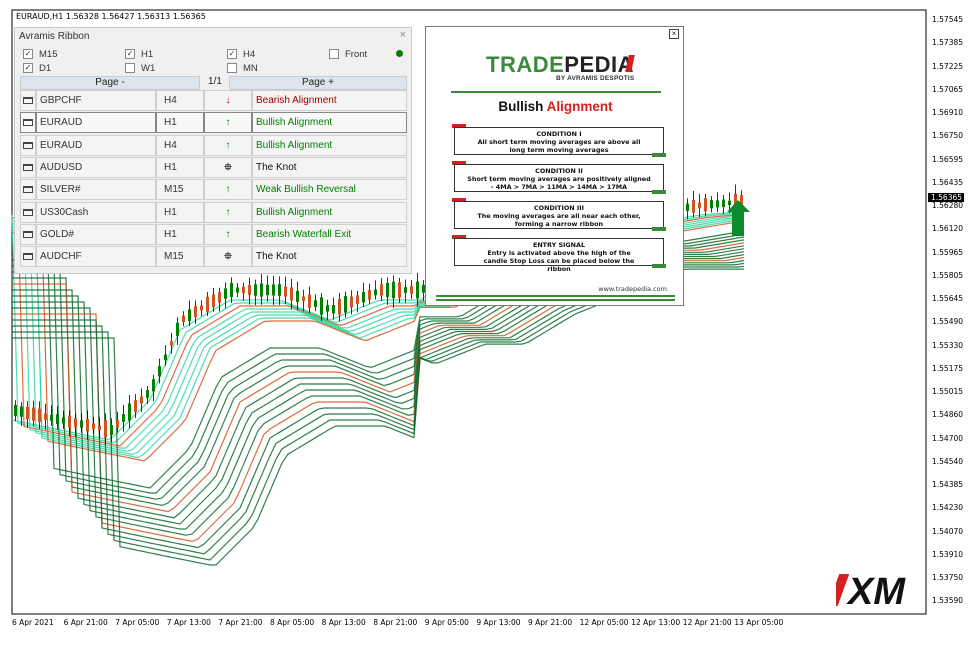 This screenshot has height=646, width=972. I want to click on time-tick-label: 7 Apr 21:00, so click(240, 622).